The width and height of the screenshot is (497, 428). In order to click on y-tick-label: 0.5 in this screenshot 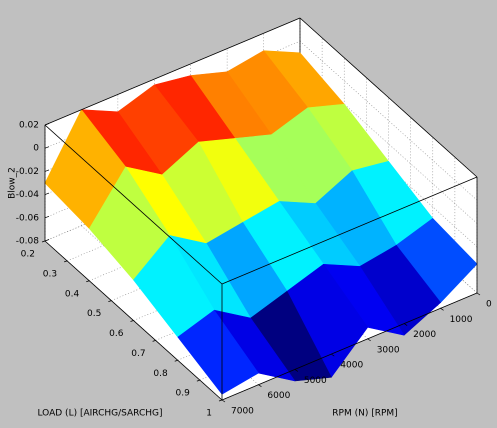, I will do `click(94, 314)`.